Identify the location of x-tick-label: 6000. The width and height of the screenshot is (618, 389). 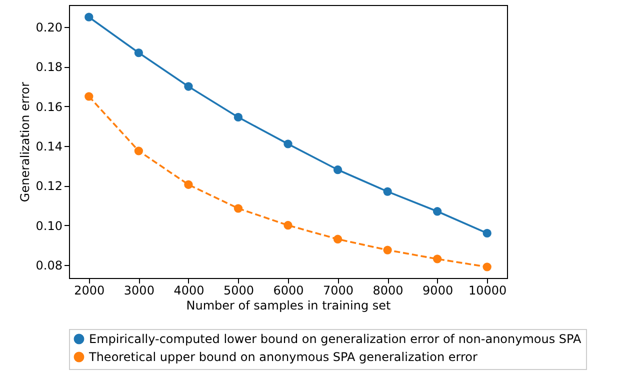
(288, 291).